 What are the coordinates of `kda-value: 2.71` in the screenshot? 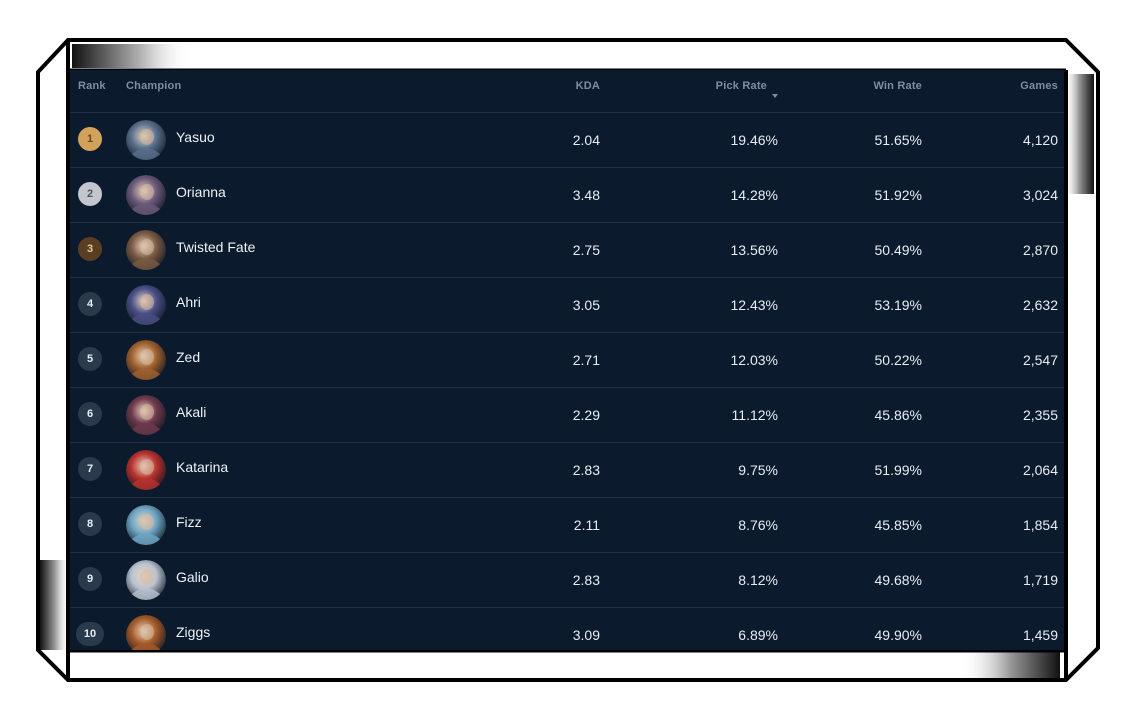 It's located at (586, 360).